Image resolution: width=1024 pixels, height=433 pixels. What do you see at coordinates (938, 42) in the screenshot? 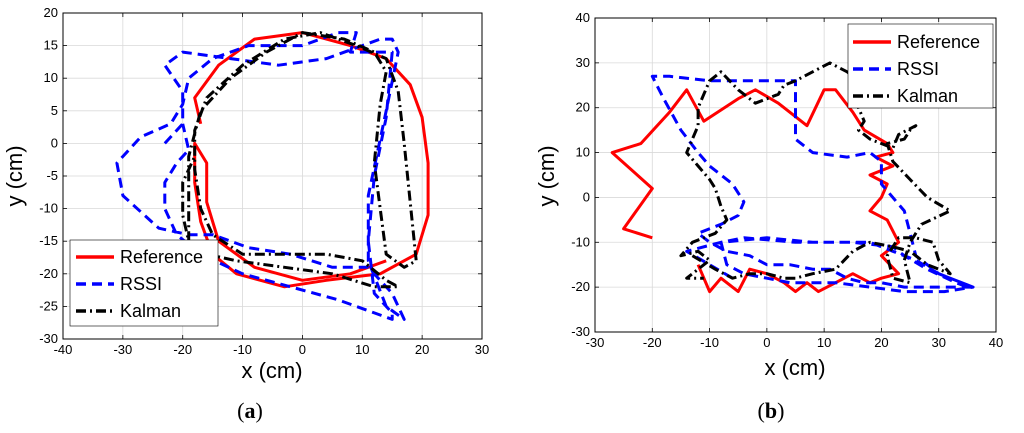
I see `legend-label-reference-b: Reference` at bounding box center [938, 42].